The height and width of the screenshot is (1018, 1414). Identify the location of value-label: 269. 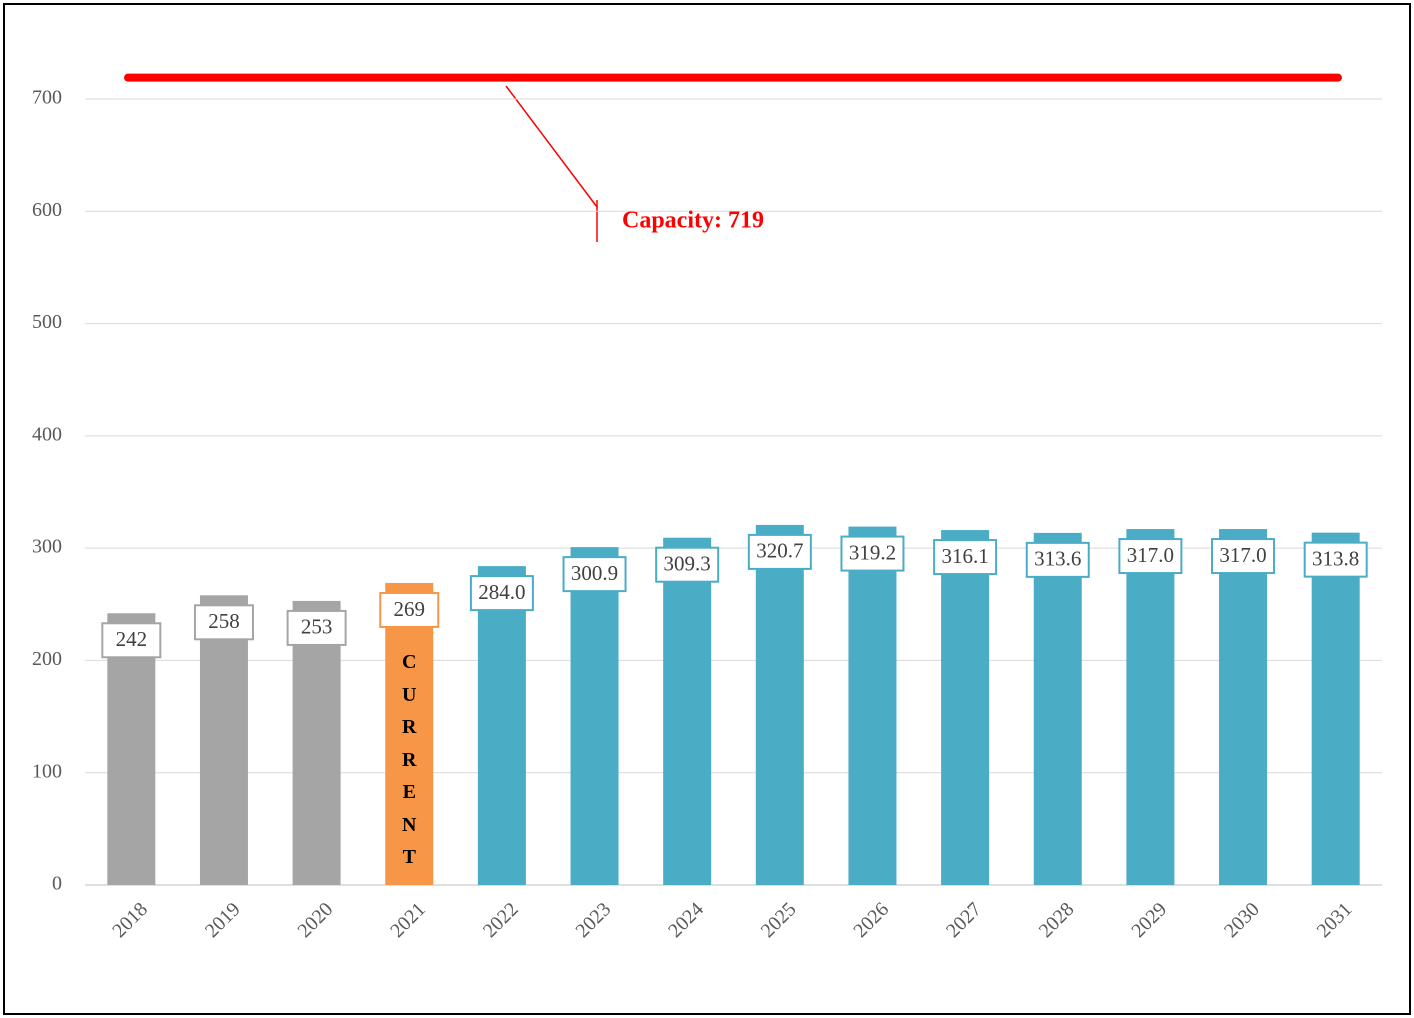
(410, 609).